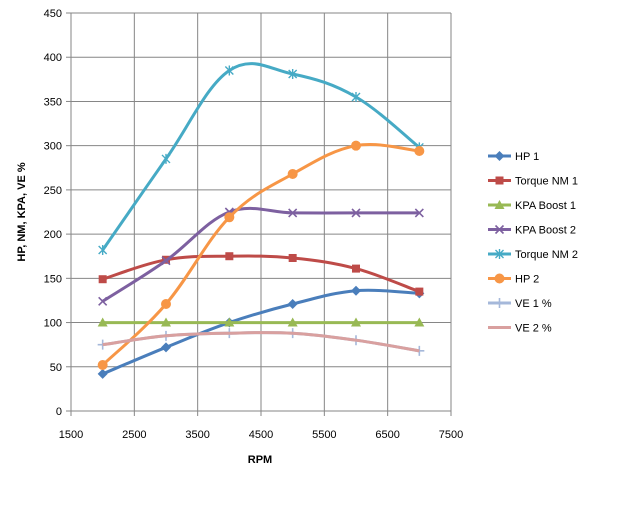  Describe the element at coordinates (53, 191) in the screenshot. I see `y-tick-label: 250` at that location.